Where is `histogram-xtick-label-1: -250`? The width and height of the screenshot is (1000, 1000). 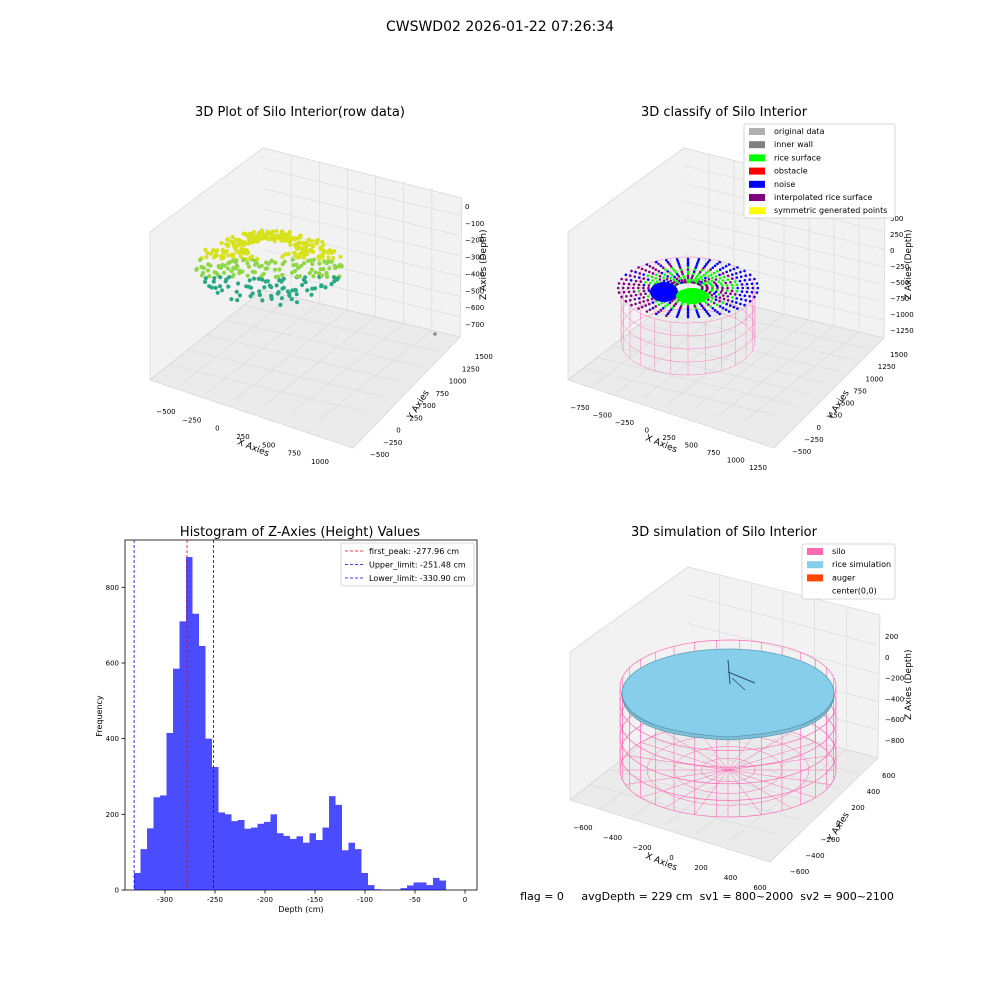 histogram-xtick-label-1: -250 is located at coordinates (215, 900).